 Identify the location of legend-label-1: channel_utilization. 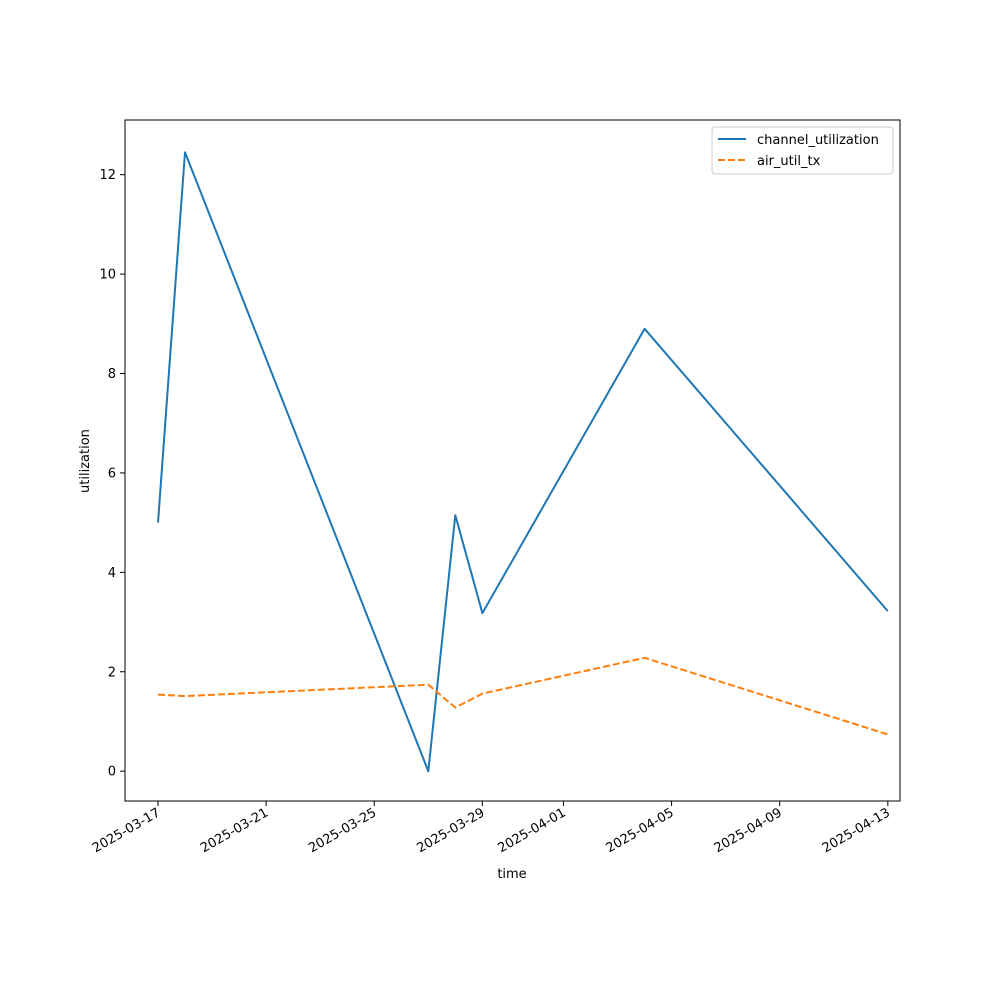
(818, 140).